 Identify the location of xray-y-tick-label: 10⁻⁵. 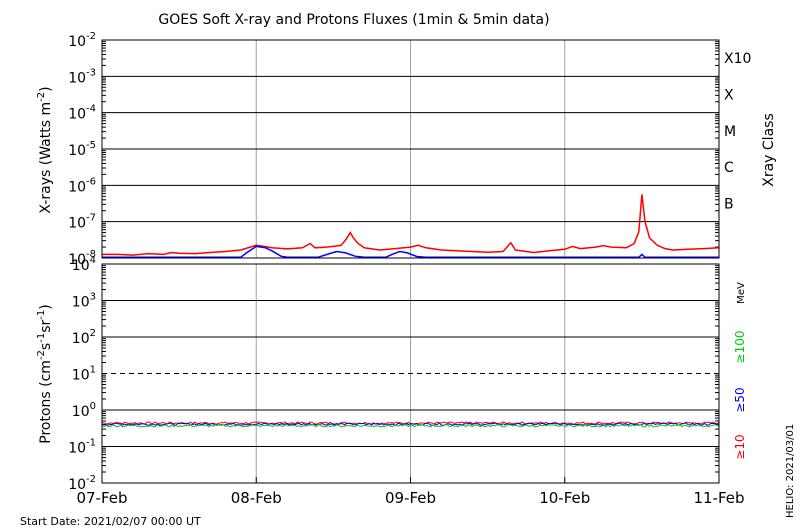
(82, 149).